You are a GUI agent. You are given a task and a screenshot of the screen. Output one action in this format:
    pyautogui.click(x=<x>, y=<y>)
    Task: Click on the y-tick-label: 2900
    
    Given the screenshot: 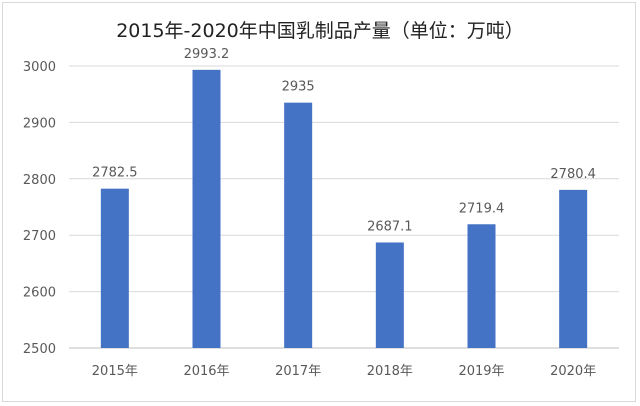 What is the action you would take?
    pyautogui.click(x=39, y=123)
    